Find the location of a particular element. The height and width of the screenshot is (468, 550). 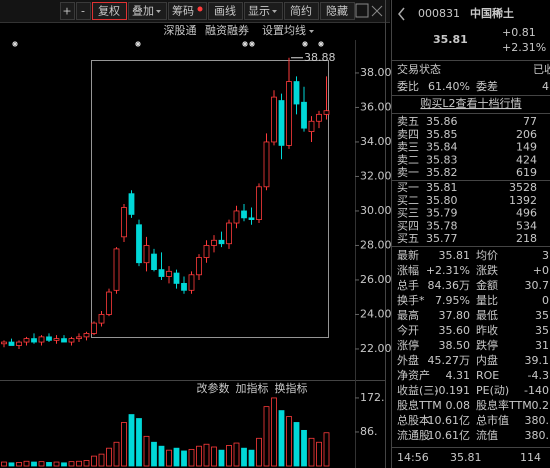

book-volume: 619 is located at coordinates (526, 172).